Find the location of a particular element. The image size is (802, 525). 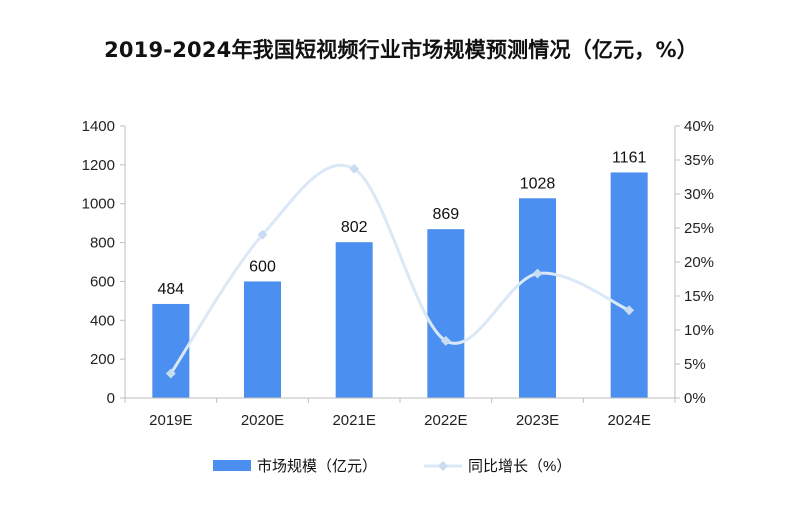

y-left-tick-label: 600 is located at coordinates (102, 281).